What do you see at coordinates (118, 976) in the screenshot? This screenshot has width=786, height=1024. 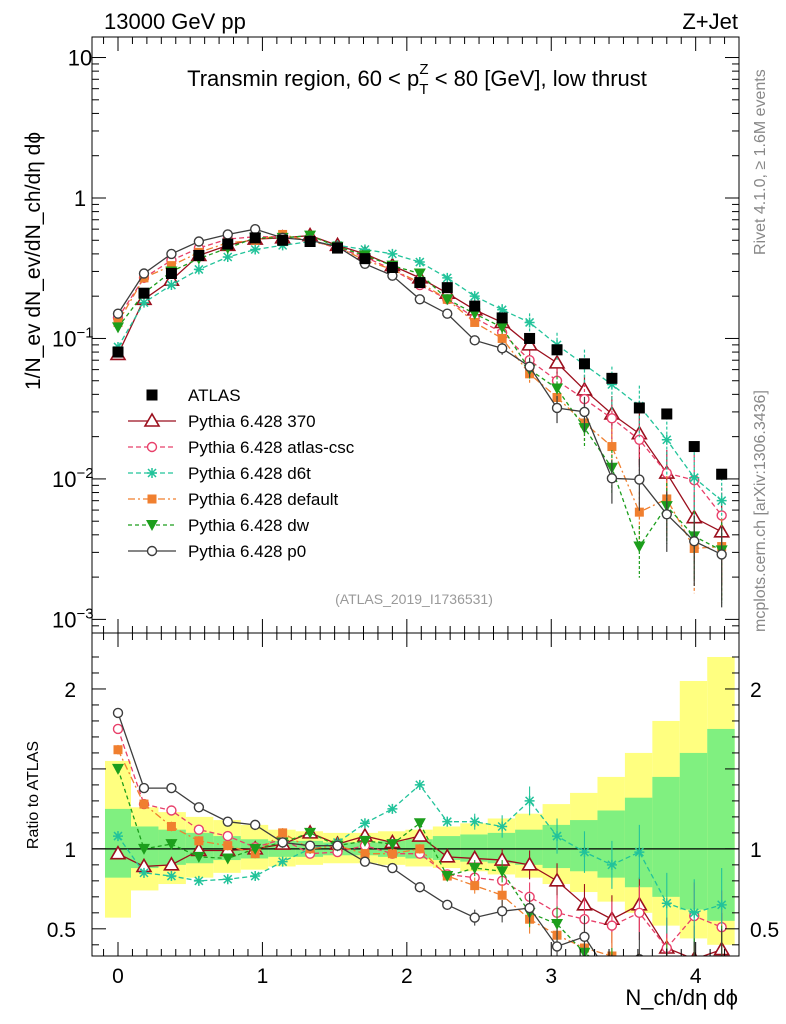 I see `x-tick-label: 0` at bounding box center [118, 976].